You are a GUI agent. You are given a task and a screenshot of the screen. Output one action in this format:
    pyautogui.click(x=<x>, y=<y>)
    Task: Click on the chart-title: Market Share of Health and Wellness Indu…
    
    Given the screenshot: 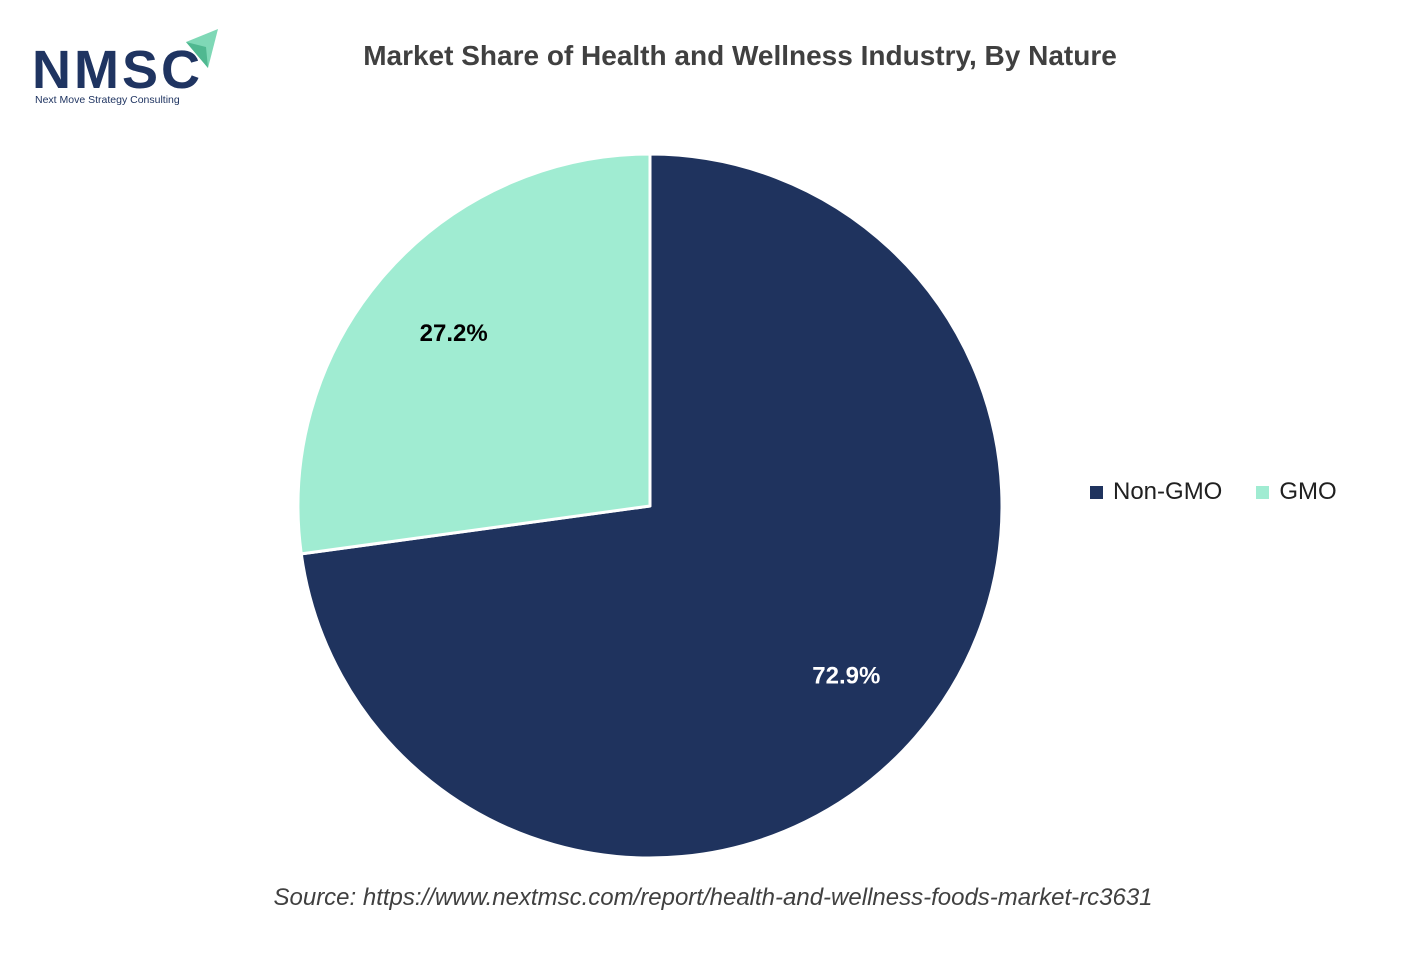 What is the action you would take?
    pyautogui.click(x=740, y=55)
    